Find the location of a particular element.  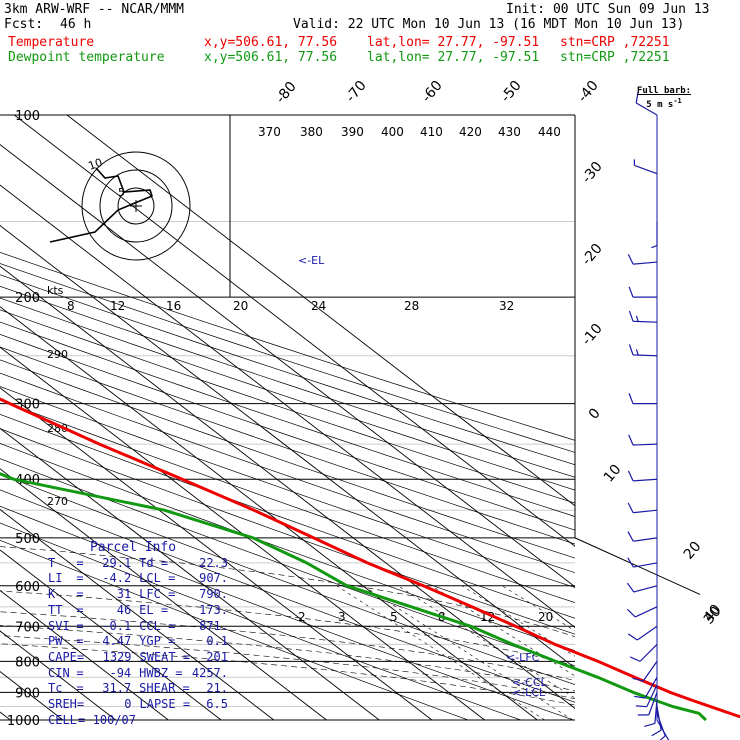

theta-side-label: 270 is located at coordinates (57, 501).